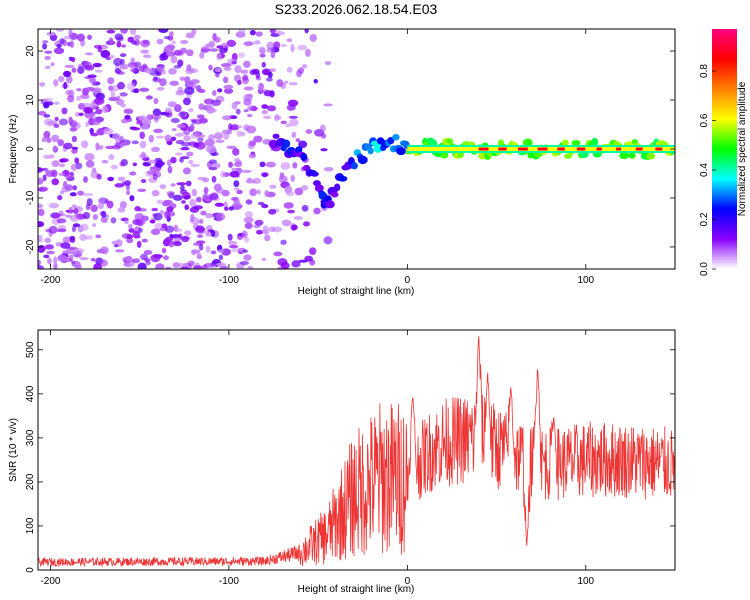 The width and height of the screenshot is (750, 600). What do you see at coordinates (704, 219) in the screenshot?
I see `colorbar-tick-label: 0.2` at bounding box center [704, 219].